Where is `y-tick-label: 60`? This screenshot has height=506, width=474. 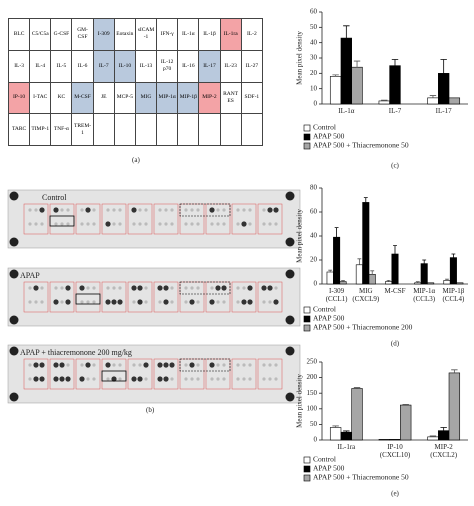 y-tick-label: 60 is located at coordinates (314, 12).